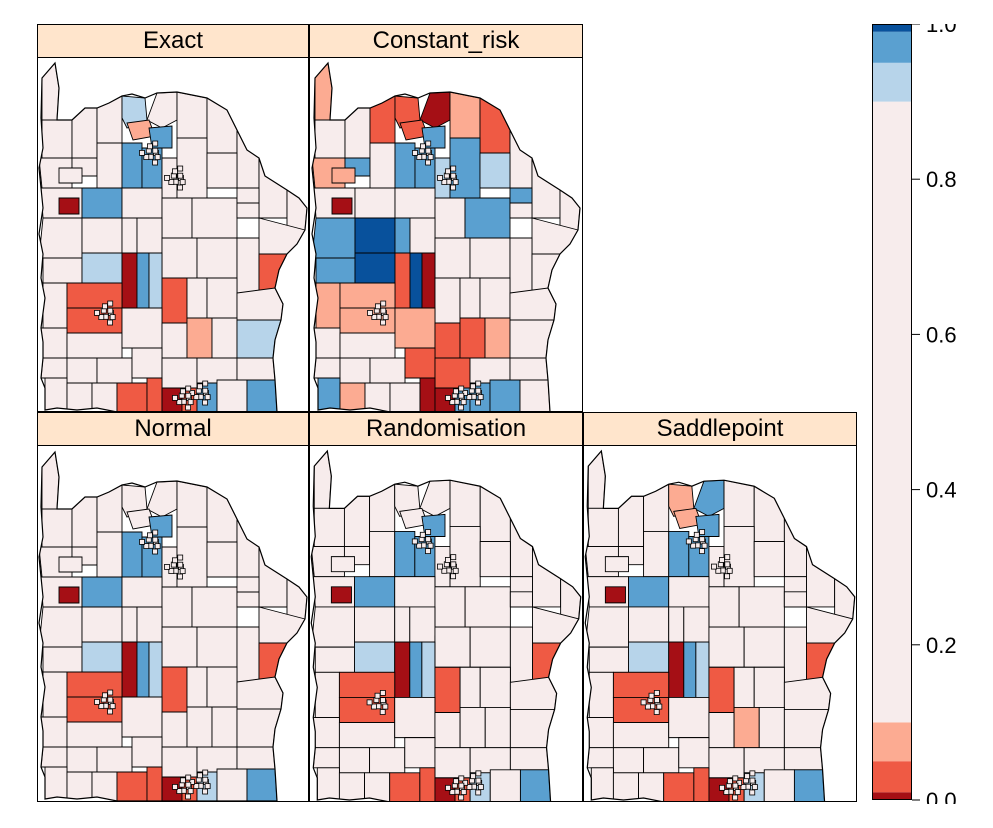  Describe the element at coordinates (941, 796) in the screenshot. I see `colorbar-tick-label: 0.0` at that location.